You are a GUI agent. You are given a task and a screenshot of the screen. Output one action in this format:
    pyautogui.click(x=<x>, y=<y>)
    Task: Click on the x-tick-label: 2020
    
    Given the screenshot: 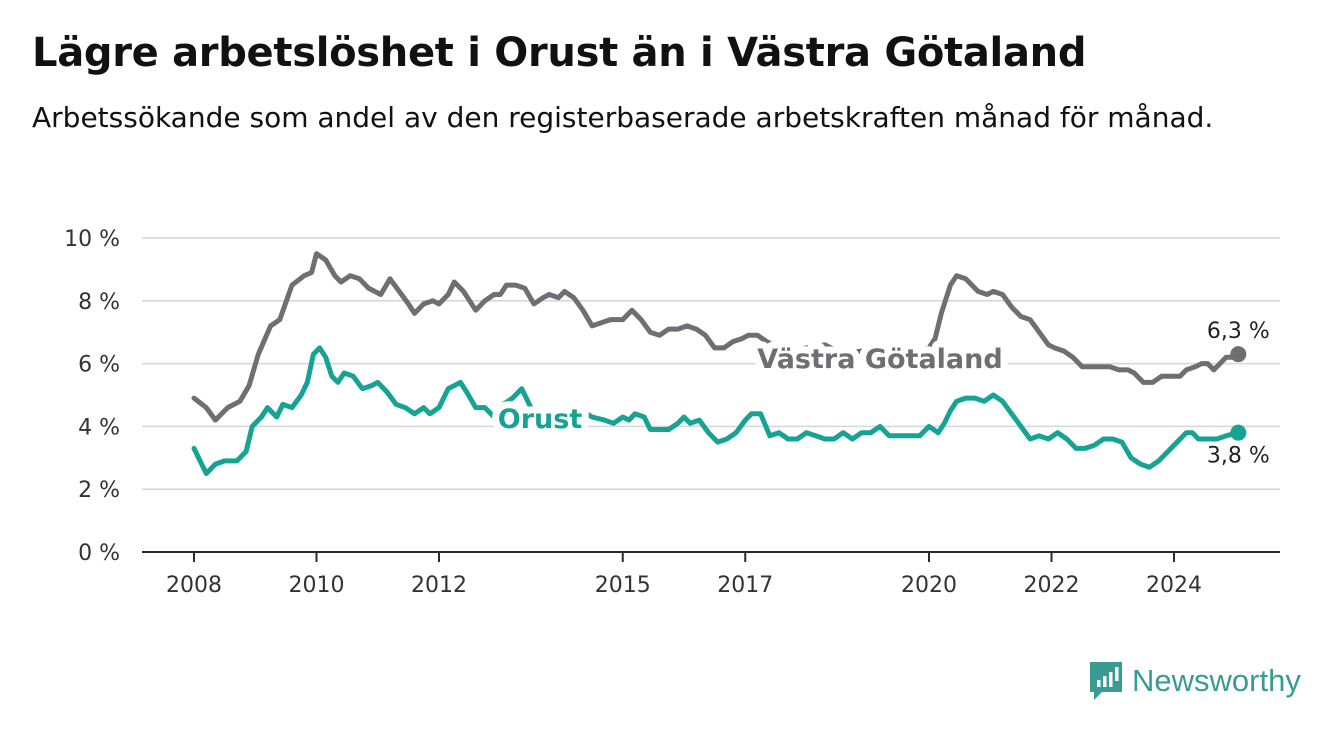 What is the action you would take?
    pyautogui.click(x=929, y=585)
    